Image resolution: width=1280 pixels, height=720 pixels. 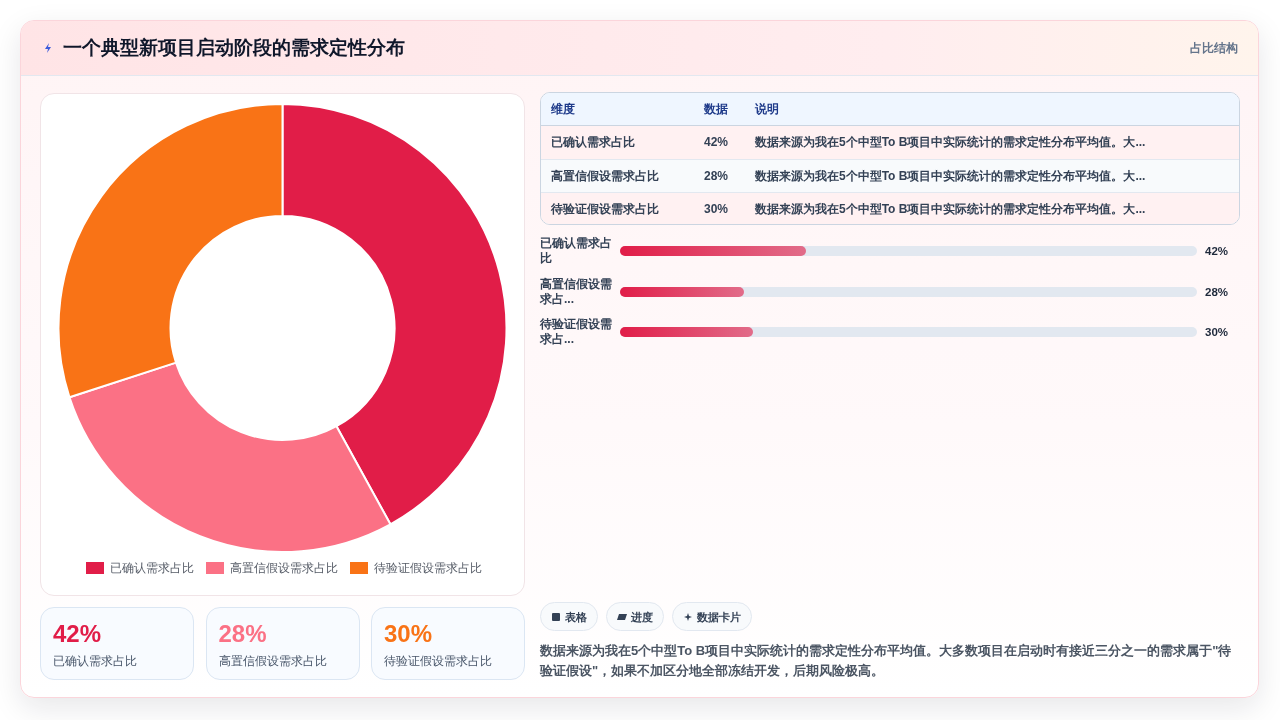 I want to click on text: 占比结构, so click(x=1214, y=48).